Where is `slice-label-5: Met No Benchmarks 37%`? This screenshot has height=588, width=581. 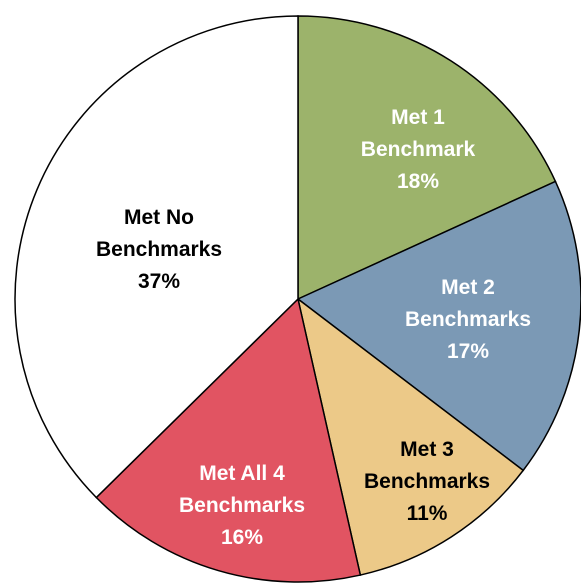
slice-label-5: Met No Benchmarks 37% is located at coordinates (159, 249).